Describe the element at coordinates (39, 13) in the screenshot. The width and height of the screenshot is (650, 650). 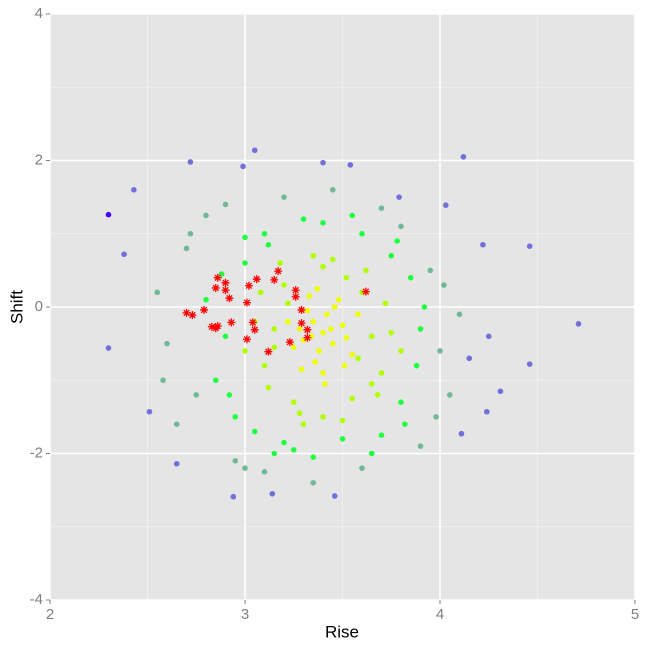
I see `y-tick-label: 4` at that location.